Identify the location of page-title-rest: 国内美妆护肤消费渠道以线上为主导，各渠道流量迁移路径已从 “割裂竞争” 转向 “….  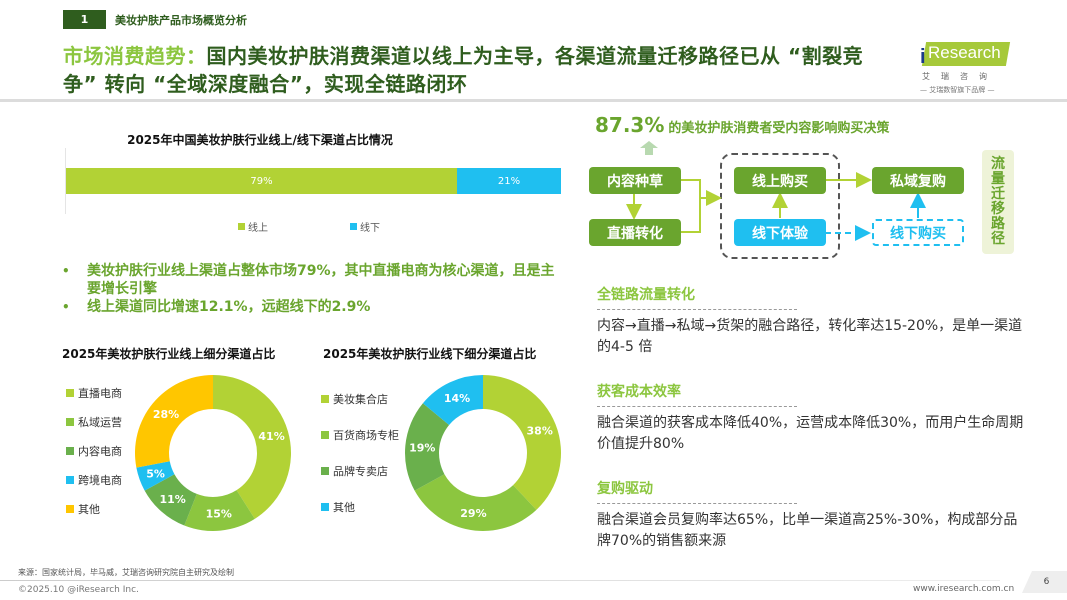
(463, 70).